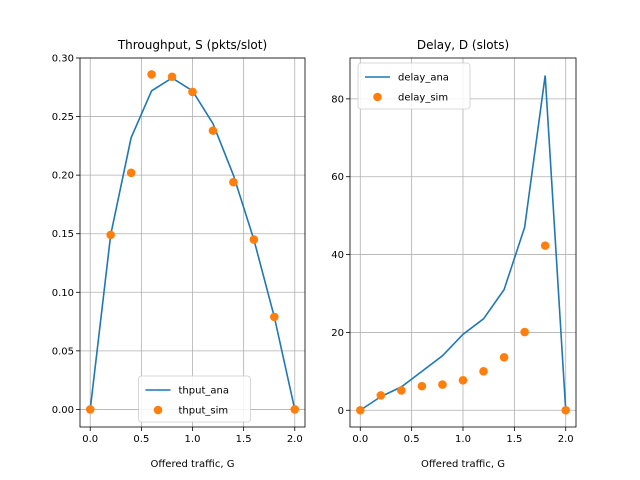 The height and width of the screenshot is (480, 640). I want to click on throughput-x-tick-label: 0.0, so click(90, 439).